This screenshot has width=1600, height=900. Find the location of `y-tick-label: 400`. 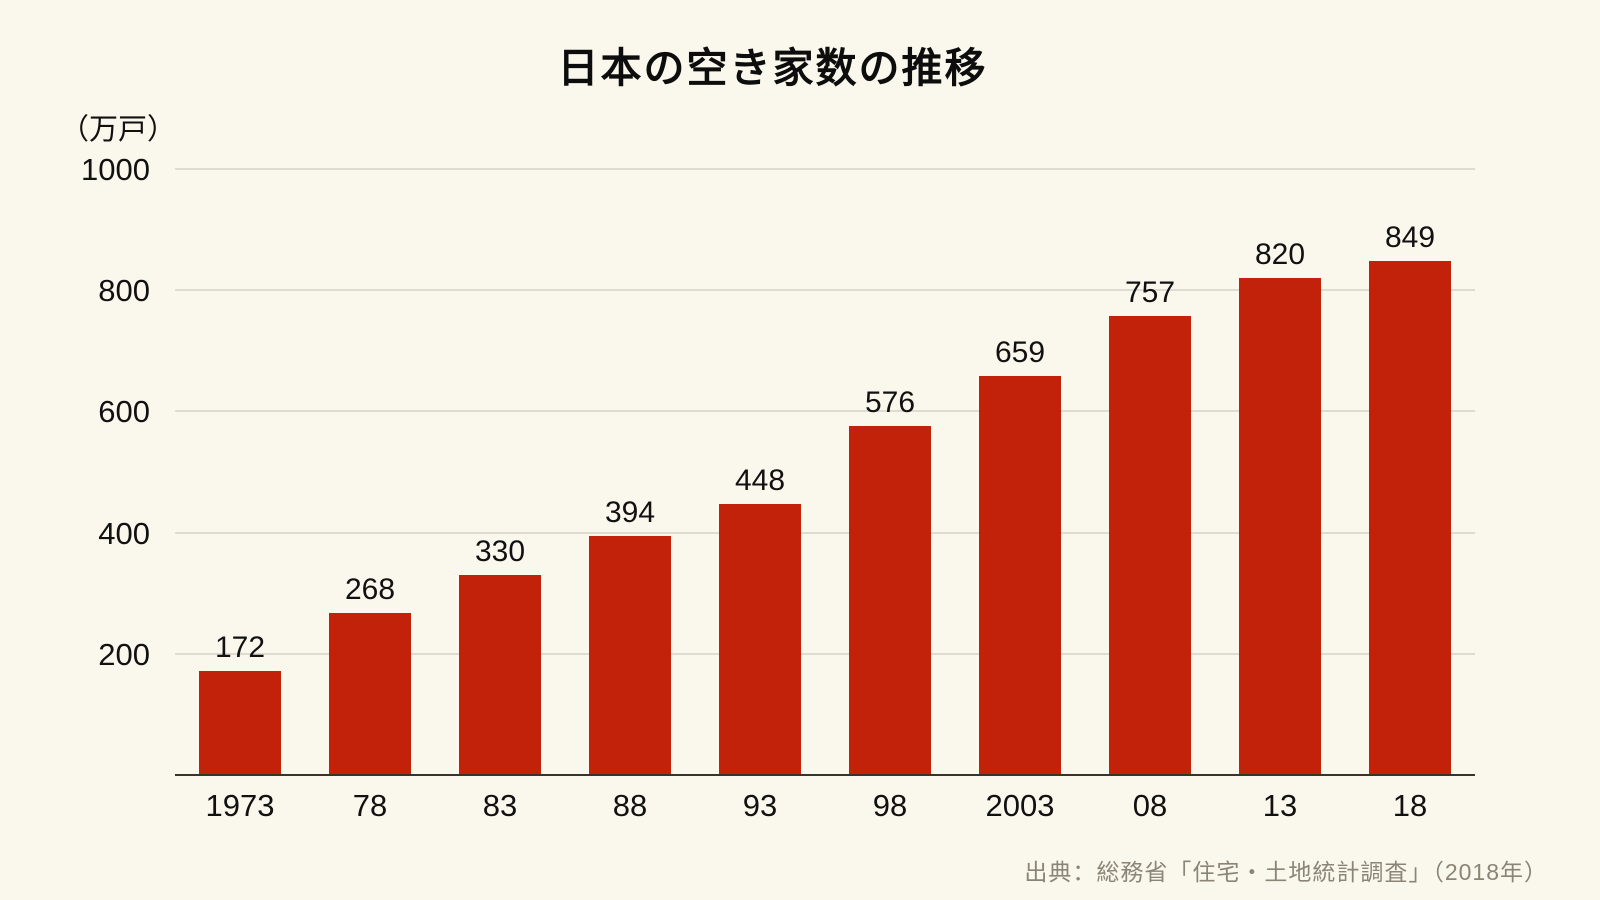

y-tick-label: 400 is located at coordinates (124, 533).